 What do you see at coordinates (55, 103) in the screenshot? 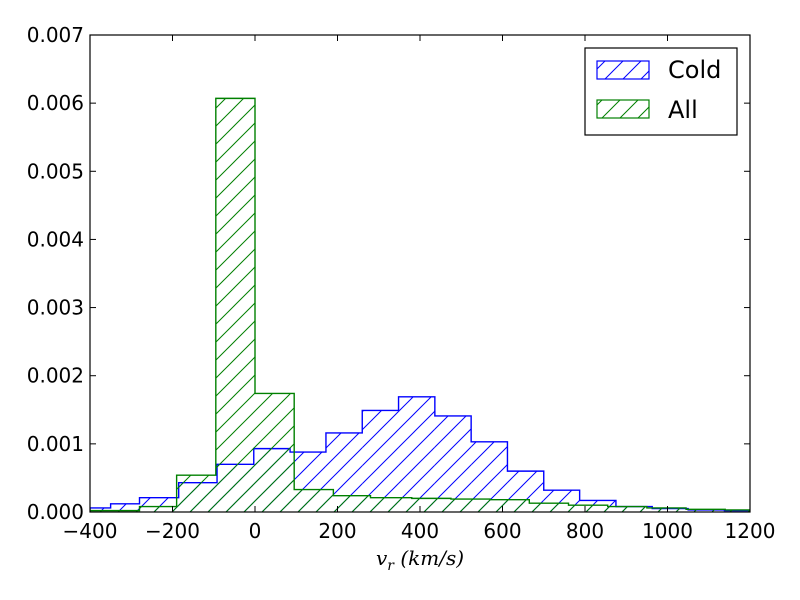
I see `y-tick-label: 0.006` at bounding box center [55, 103].